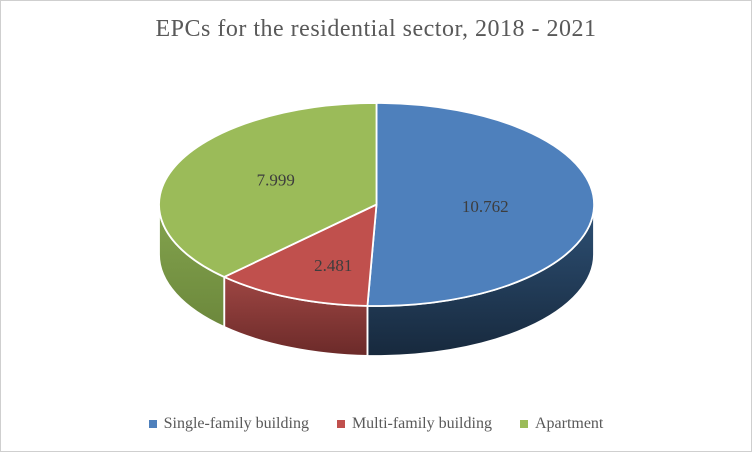 Image resolution: width=752 pixels, height=452 pixels. I want to click on pie-slice-apartment, so click(268, 190).